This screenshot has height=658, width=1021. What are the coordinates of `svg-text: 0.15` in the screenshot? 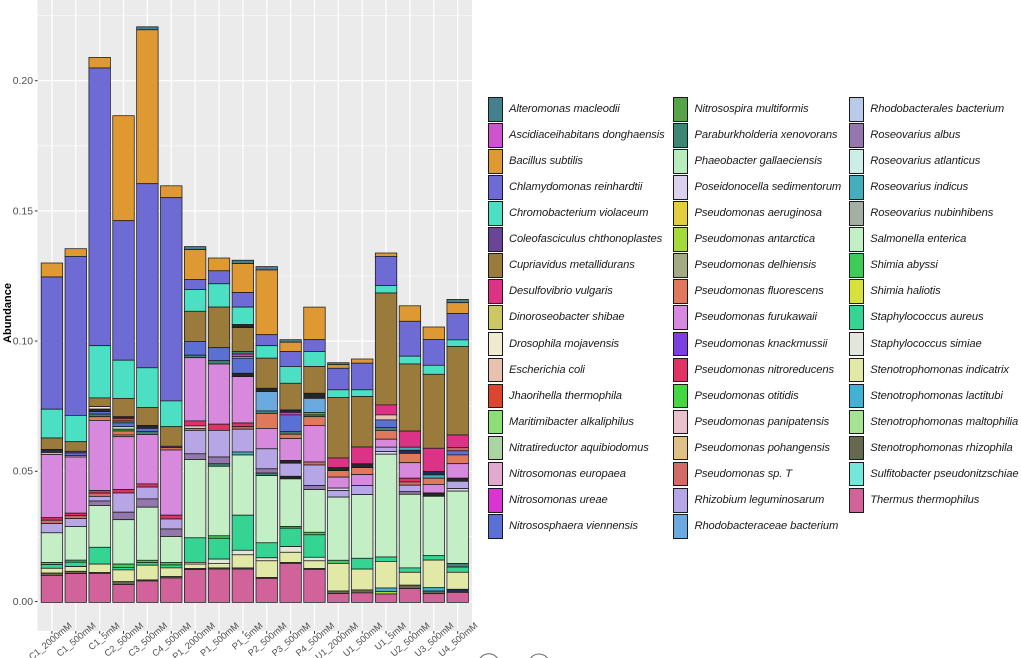 It's located at (23, 211).